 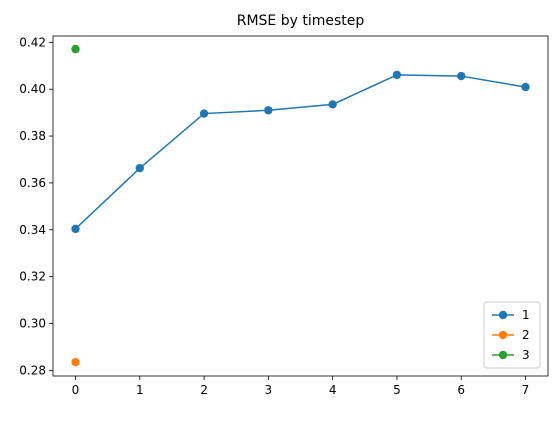 What do you see at coordinates (269, 390) in the screenshot?
I see `x-tick-label: 3` at bounding box center [269, 390].